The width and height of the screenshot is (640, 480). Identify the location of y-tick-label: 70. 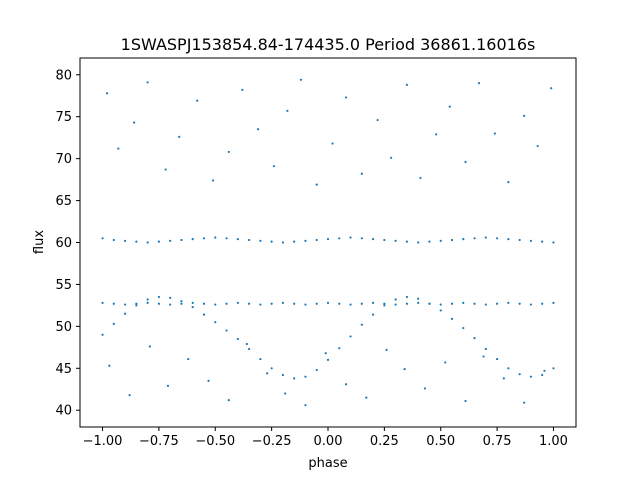
(63, 159).